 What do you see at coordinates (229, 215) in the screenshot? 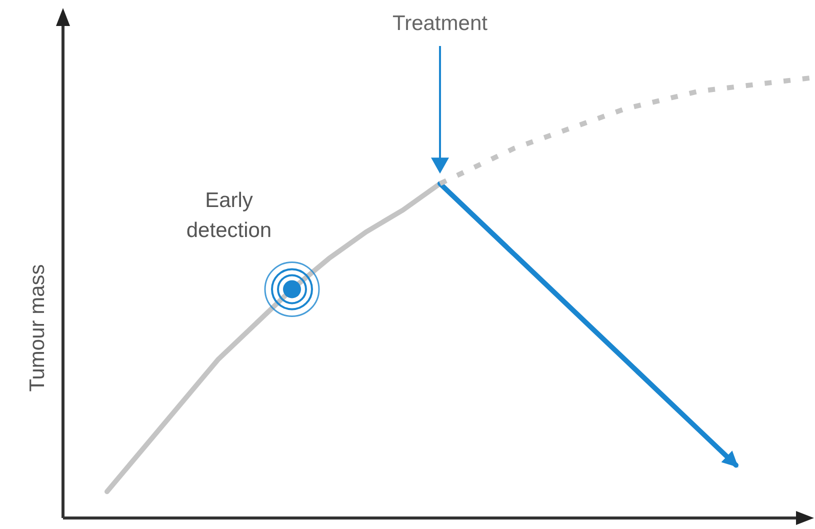
I see `annotation: Early detection` at bounding box center [229, 215].